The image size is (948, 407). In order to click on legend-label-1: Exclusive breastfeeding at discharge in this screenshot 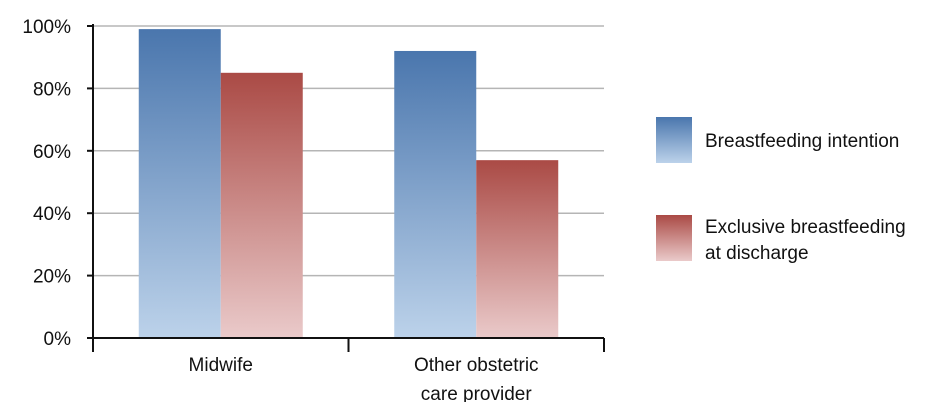, I will do `click(805, 240)`.